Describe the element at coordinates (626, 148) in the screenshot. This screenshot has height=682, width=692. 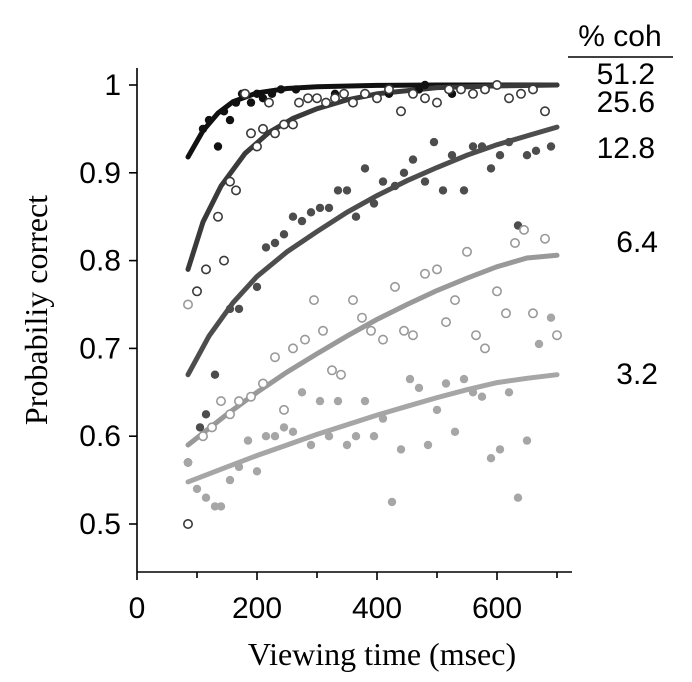
I see `legend-label-12.8: 12.8` at that location.